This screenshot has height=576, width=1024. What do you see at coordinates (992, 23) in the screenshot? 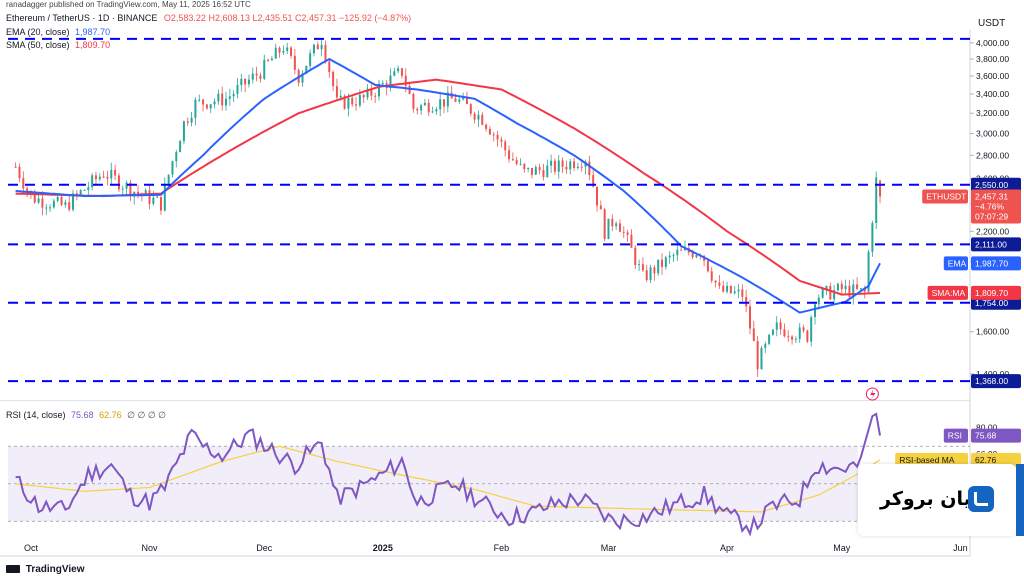
I see `currency-label: USDT` at bounding box center [992, 23].